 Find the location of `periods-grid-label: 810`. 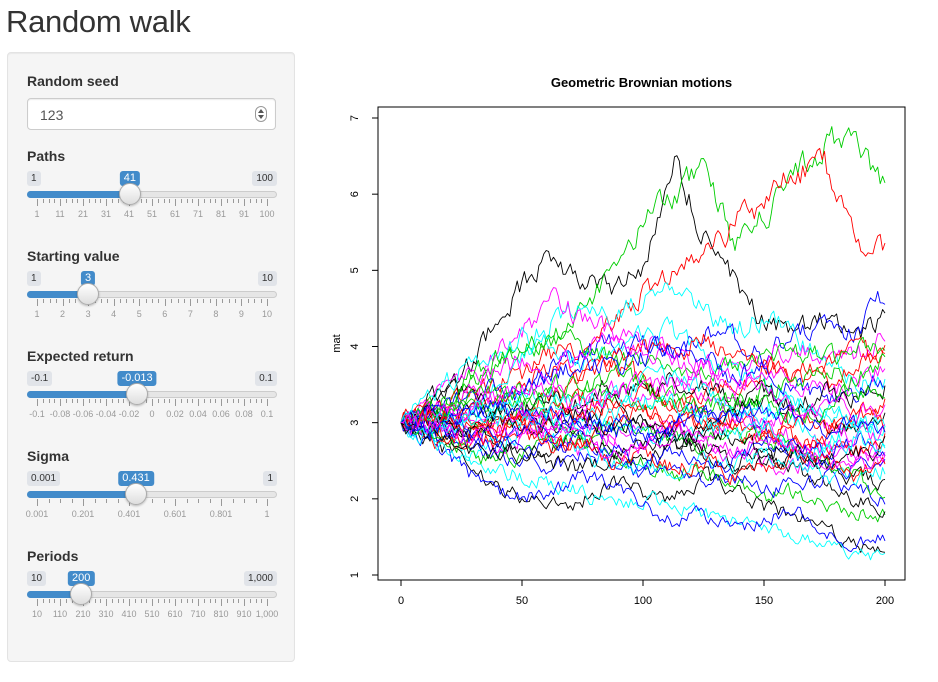

periods-grid-label: 810 is located at coordinates (221, 614).